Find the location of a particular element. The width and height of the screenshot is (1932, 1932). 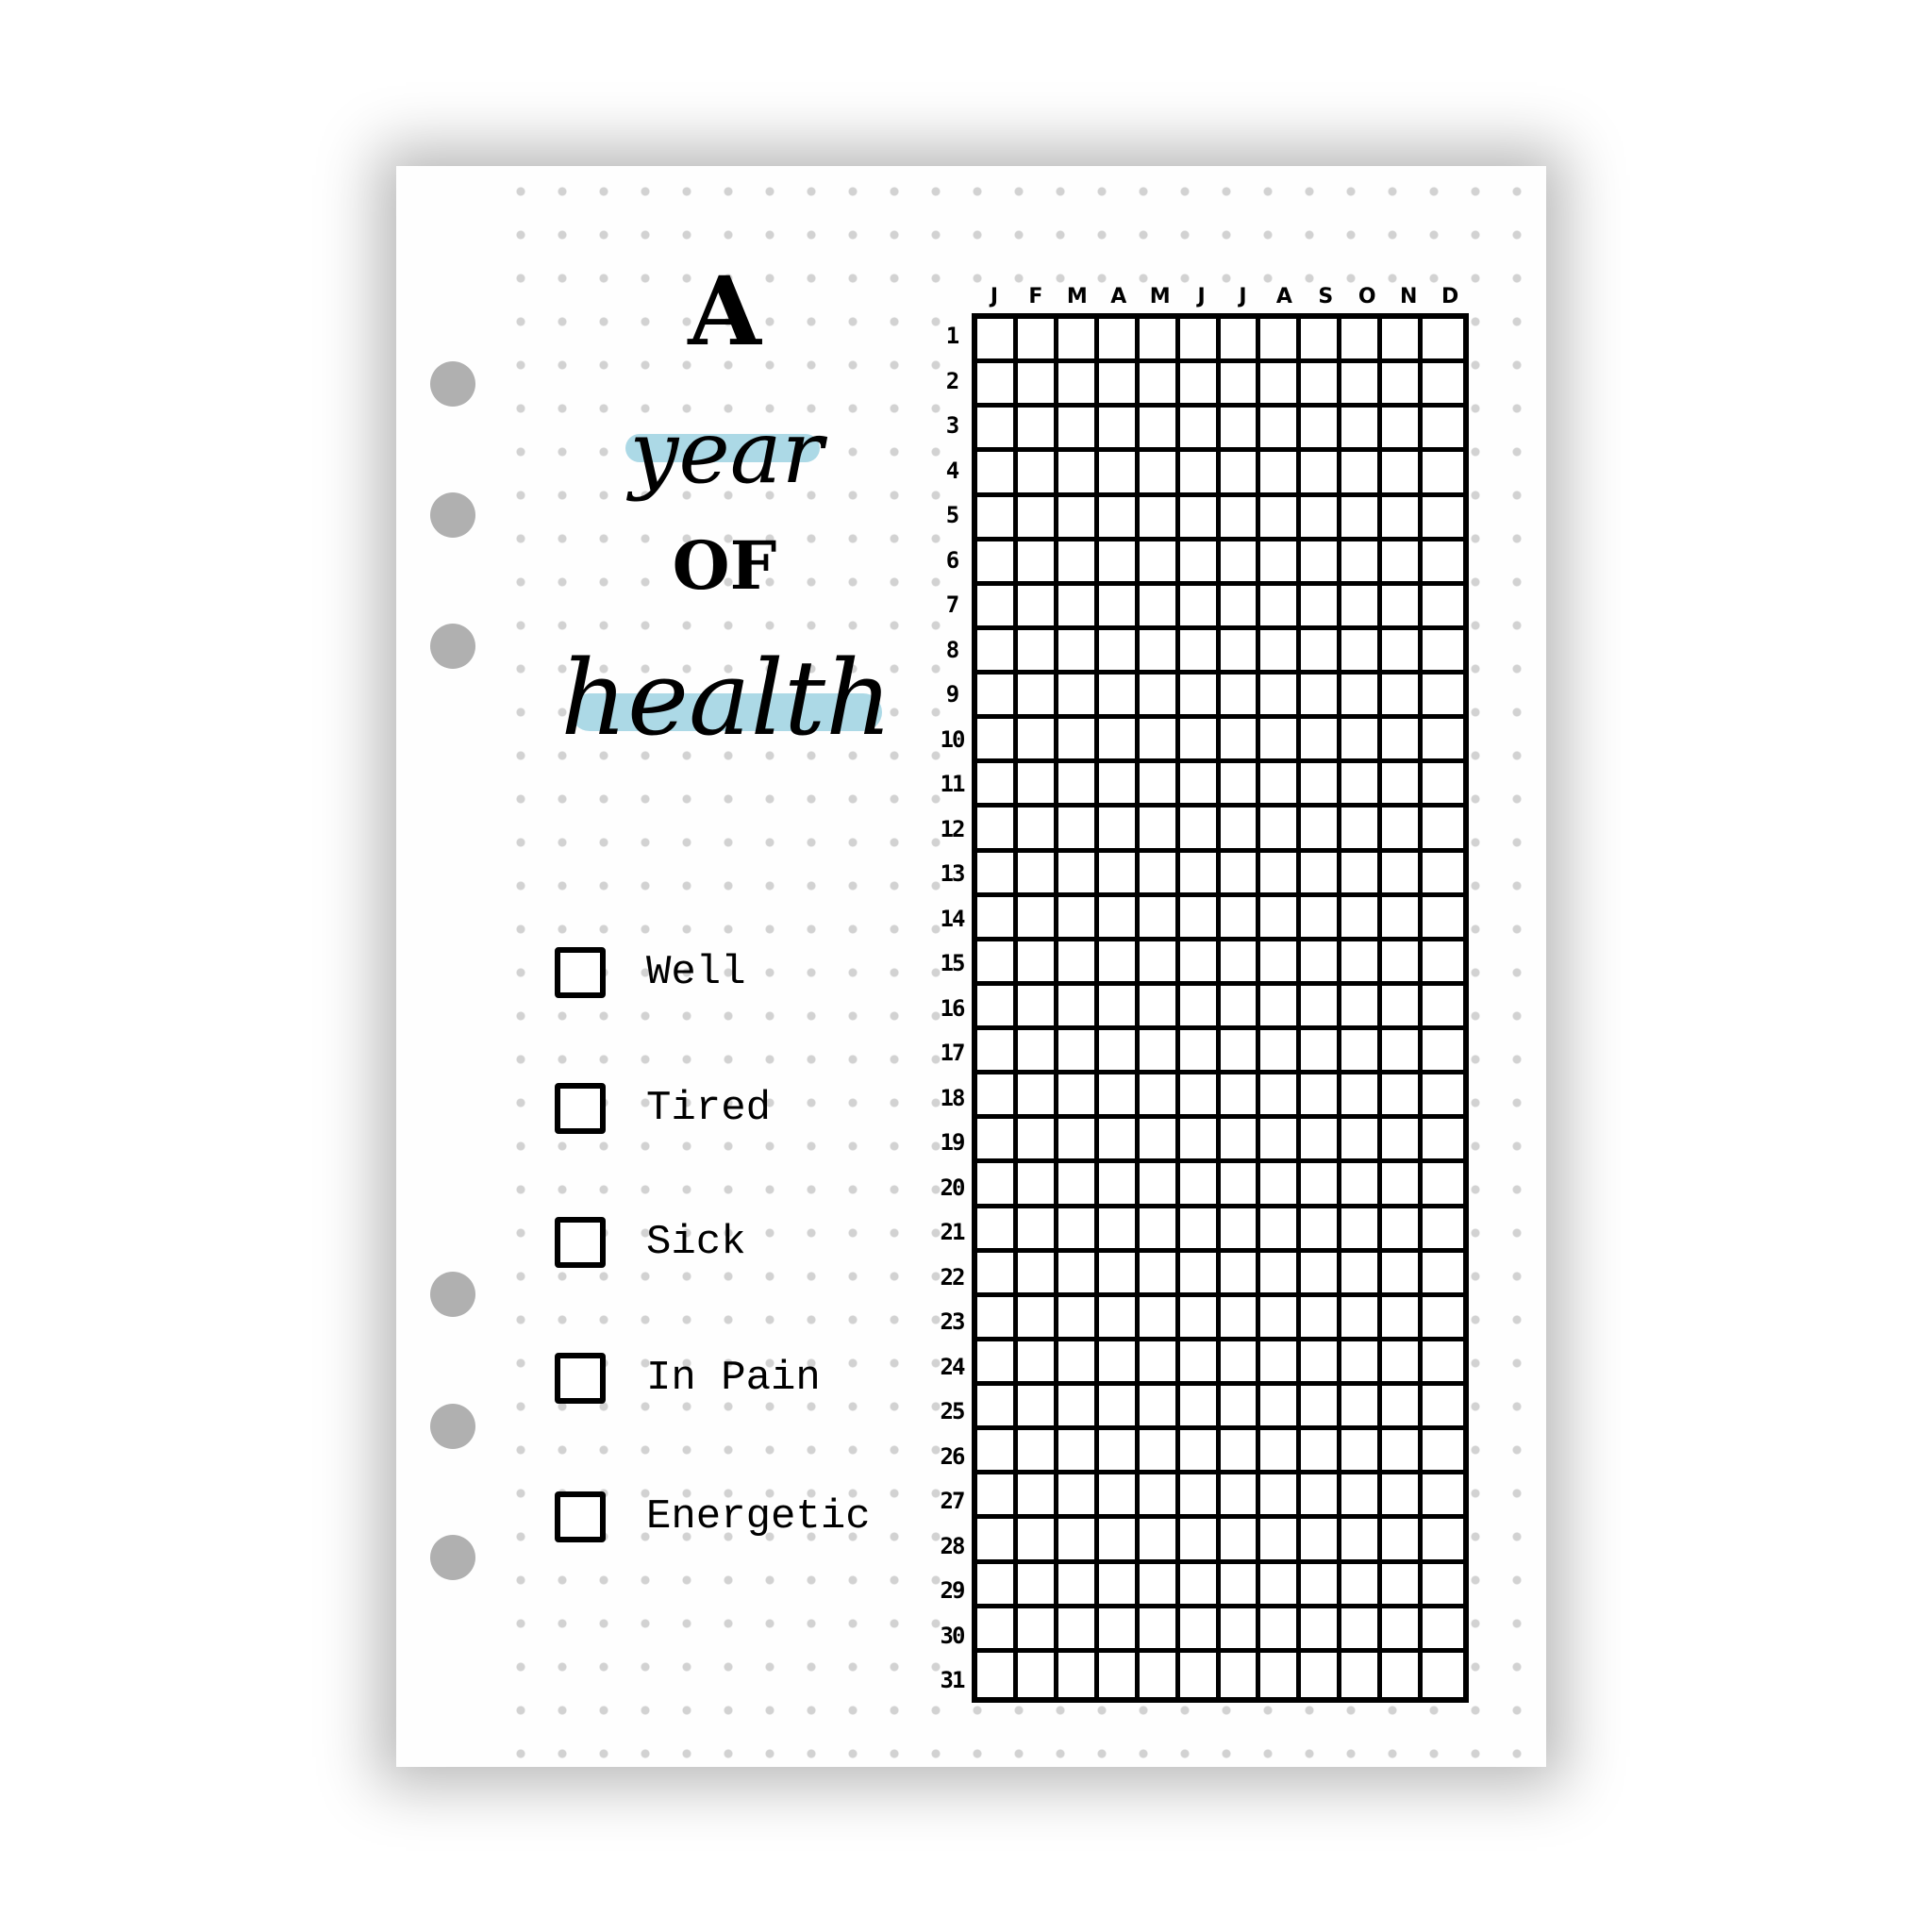

legend-item: Tired is located at coordinates (663, 1108).